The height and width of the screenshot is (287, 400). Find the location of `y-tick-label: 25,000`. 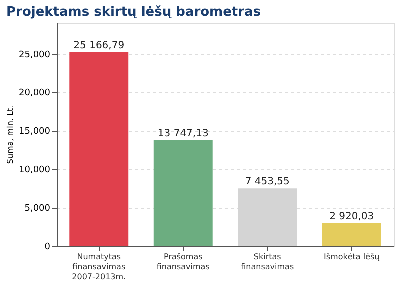

y-tick-label: 25,000 is located at coordinates (35, 55).